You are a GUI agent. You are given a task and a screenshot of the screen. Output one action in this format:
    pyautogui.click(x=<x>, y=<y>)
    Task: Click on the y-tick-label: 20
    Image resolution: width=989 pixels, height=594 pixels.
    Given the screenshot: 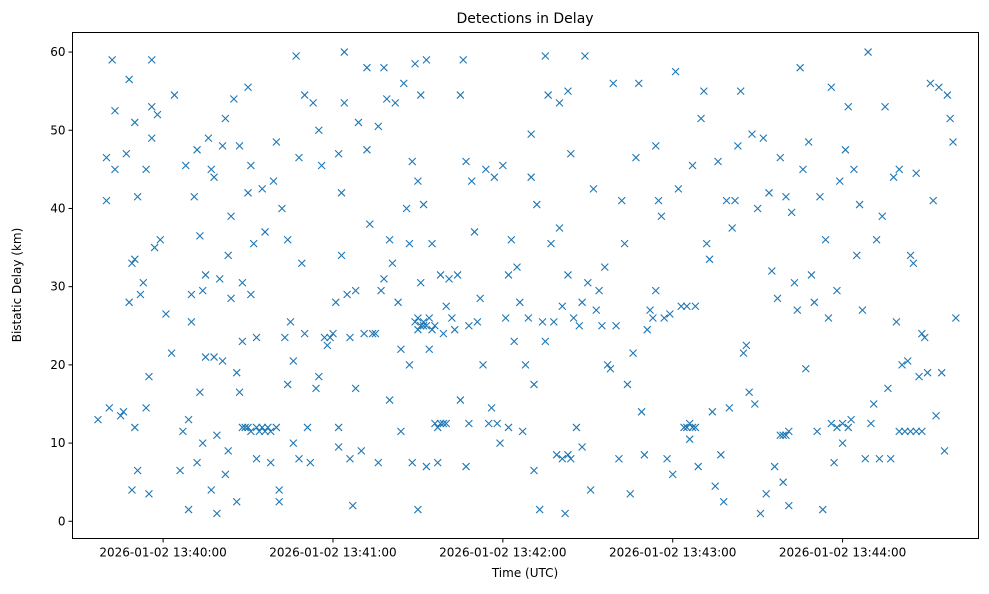 What is the action you would take?
    pyautogui.click(x=57, y=365)
    